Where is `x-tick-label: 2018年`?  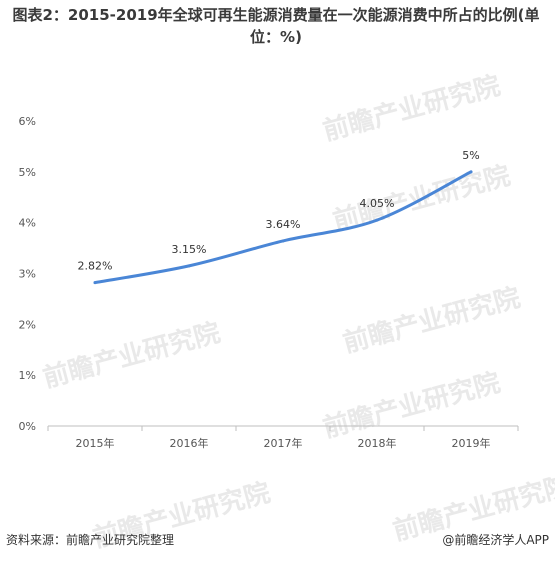
x-tick-label: 2018年 is located at coordinates (377, 443).